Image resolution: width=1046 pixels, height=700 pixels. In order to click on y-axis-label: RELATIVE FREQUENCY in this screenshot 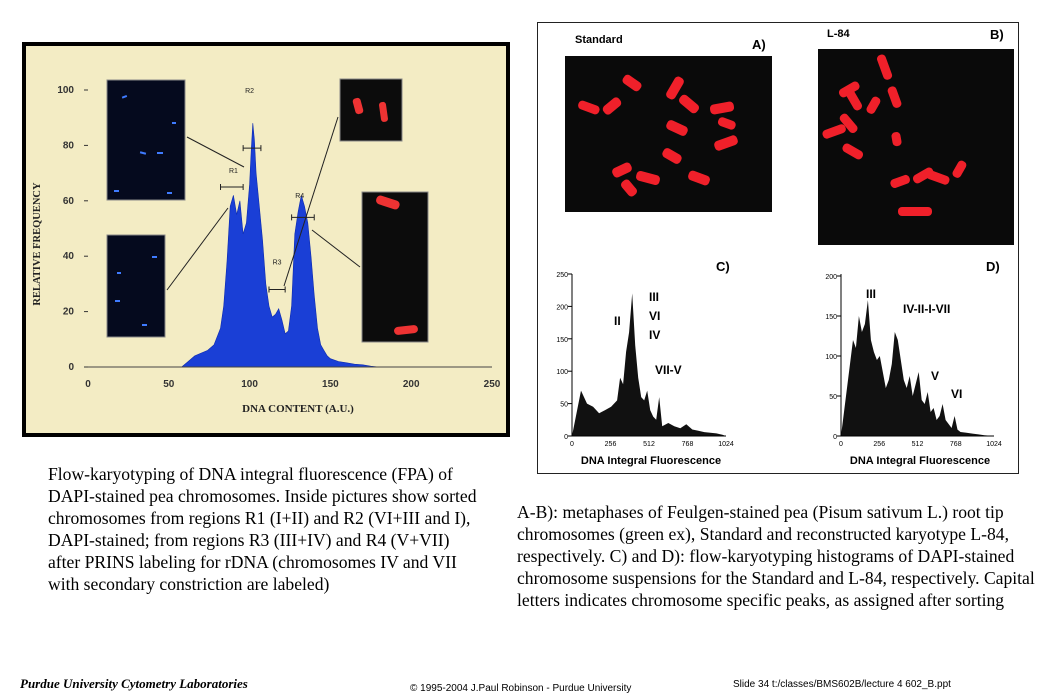, I will do `click(37, 244)`.